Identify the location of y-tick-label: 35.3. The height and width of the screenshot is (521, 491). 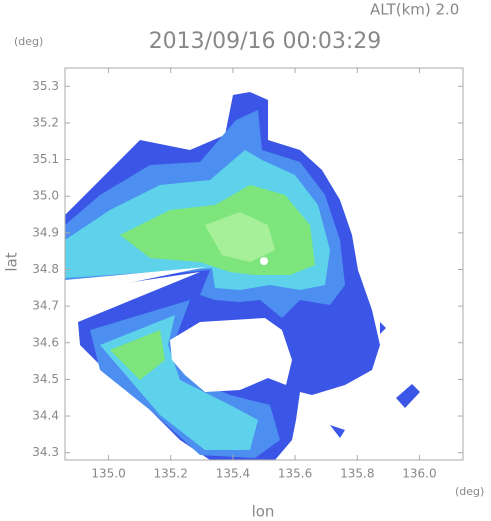
(45, 86).